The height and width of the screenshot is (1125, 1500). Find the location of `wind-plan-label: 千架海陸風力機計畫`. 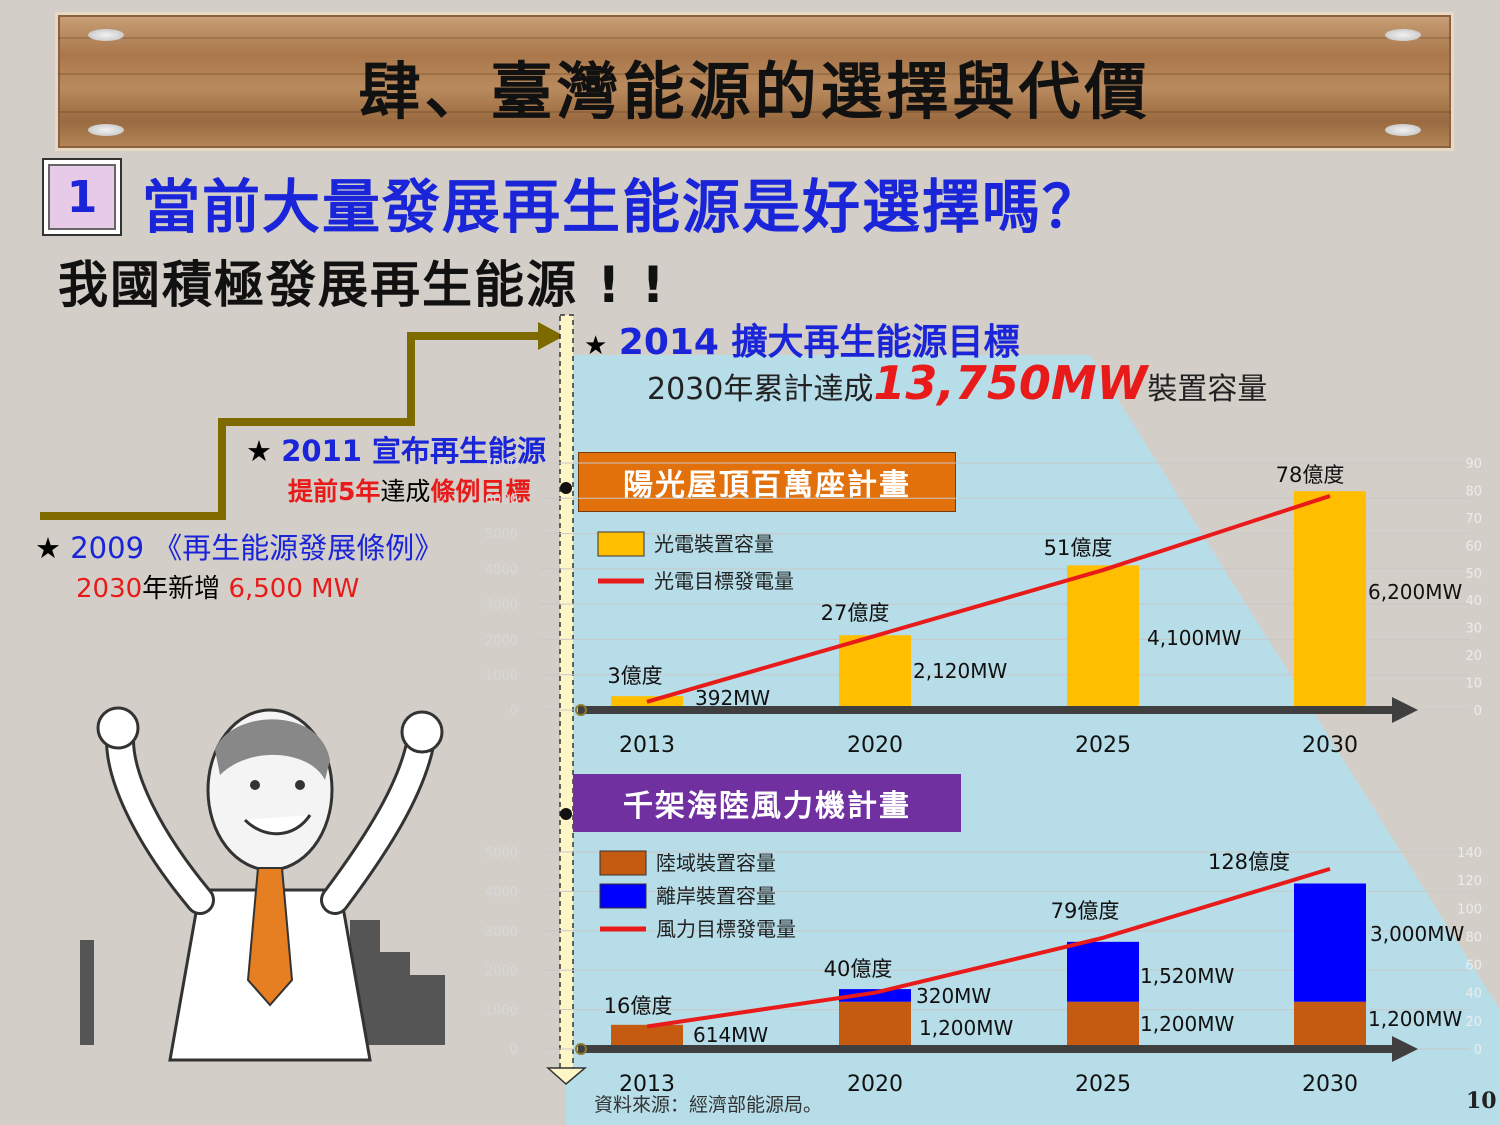

wind-plan-label: 千架海陸風力機計畫 is located at coordinates (767, 803).